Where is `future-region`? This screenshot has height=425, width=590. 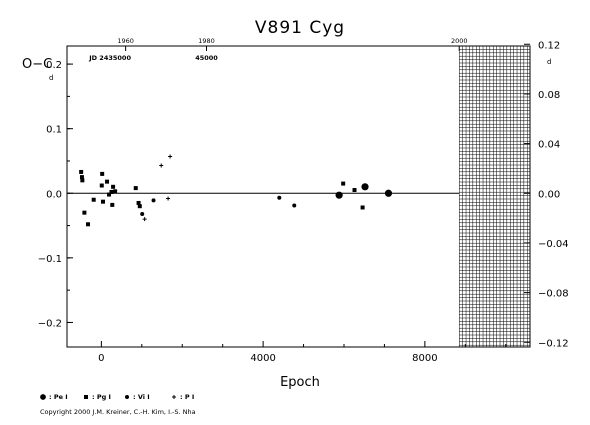
future-region is located at coordinates (494, 196).